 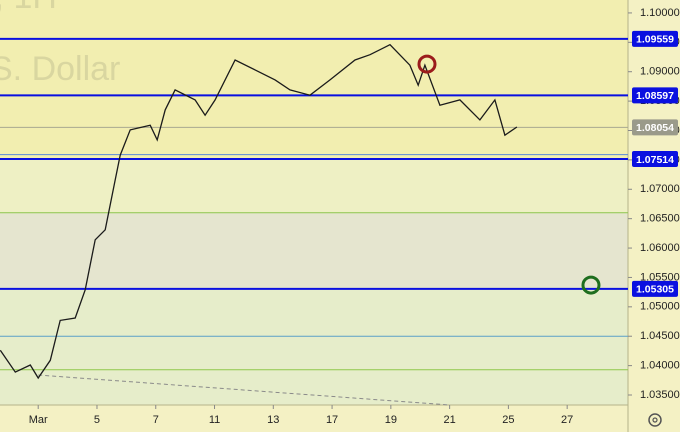 I want to click on level-label: 1.05305, so click(x=655, y=290).